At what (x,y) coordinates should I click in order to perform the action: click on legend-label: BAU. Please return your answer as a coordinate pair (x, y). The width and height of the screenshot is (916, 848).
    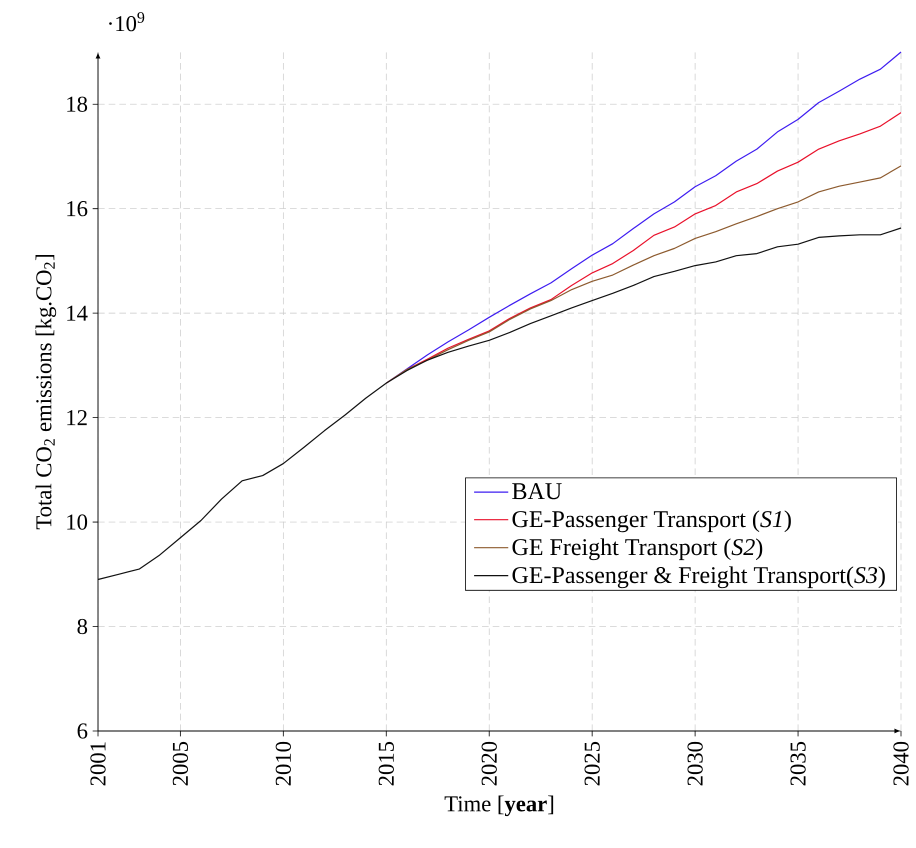
    Looking at the image, I should click on (537, 491).